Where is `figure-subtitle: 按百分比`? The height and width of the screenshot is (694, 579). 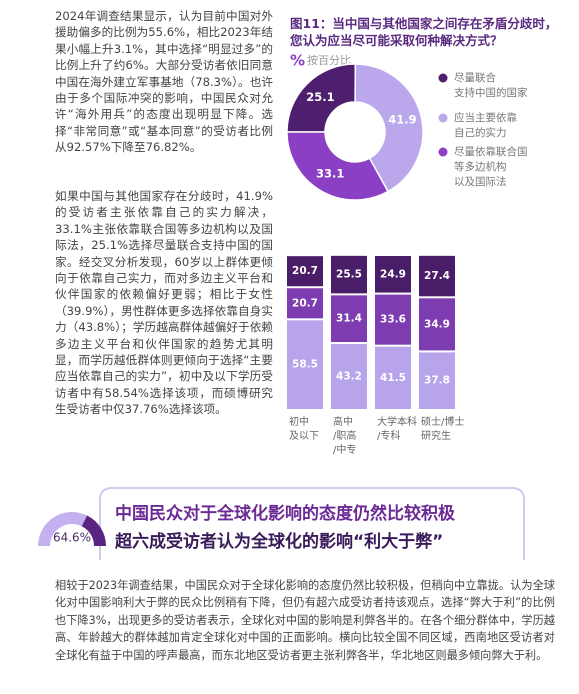
figure-subtitle: 按百分比 is located at coordinates (329, 60).